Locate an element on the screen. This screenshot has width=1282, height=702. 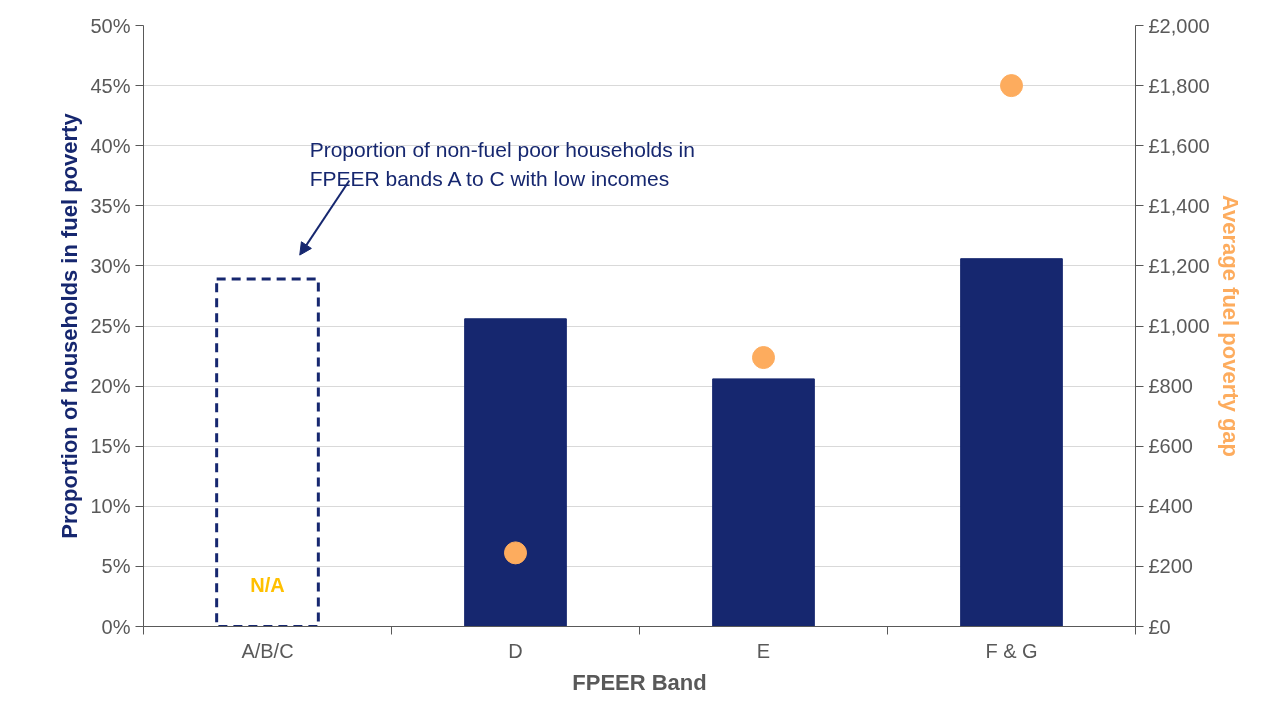
y2-tick-label: £2,000 is located at coordinates (1179, 25).